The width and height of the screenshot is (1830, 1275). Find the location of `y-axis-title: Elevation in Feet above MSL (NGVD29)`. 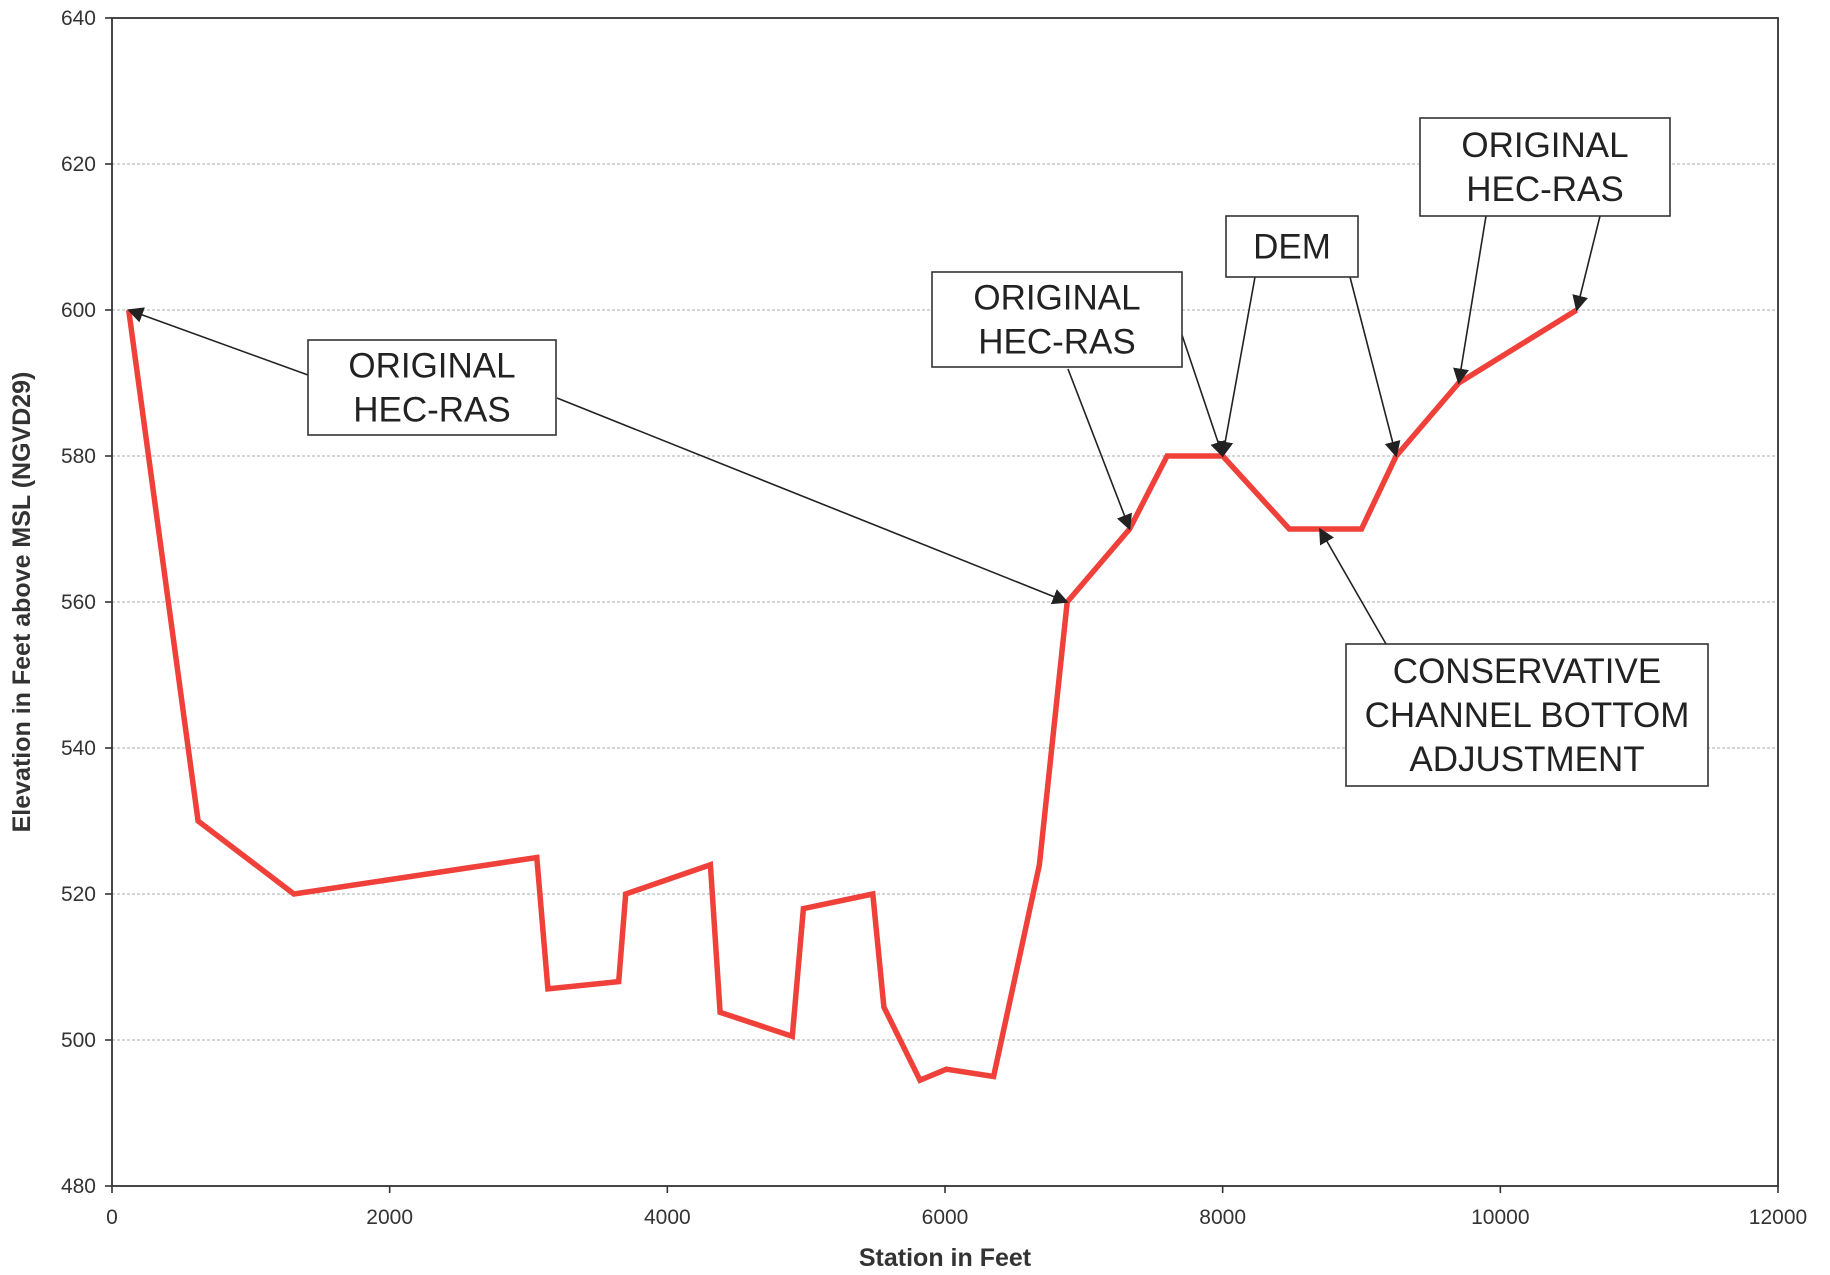

y-axis-title: Elevation in Feet above MSL (NGVD29) is located at coordinates (22, 602).